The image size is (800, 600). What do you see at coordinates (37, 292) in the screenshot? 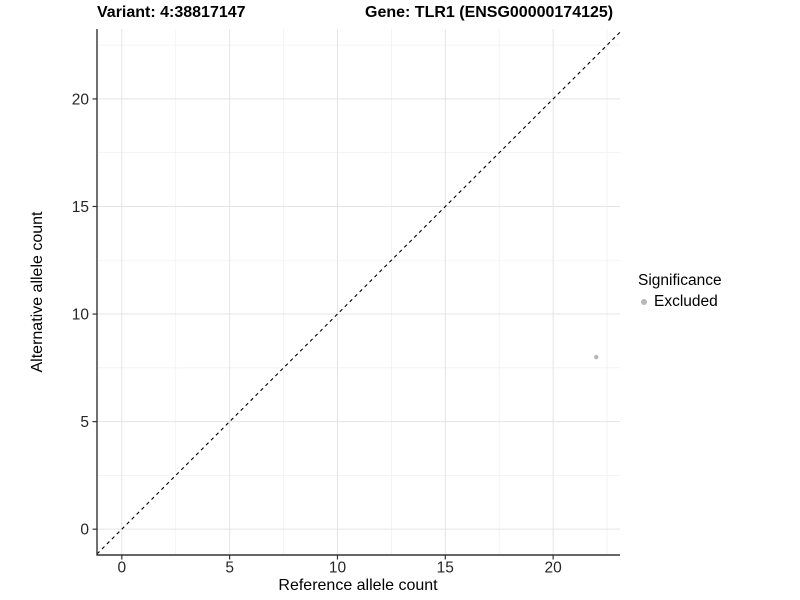
I see `y-axis-title: Alternative allele count` at bounding box center [37, 292].